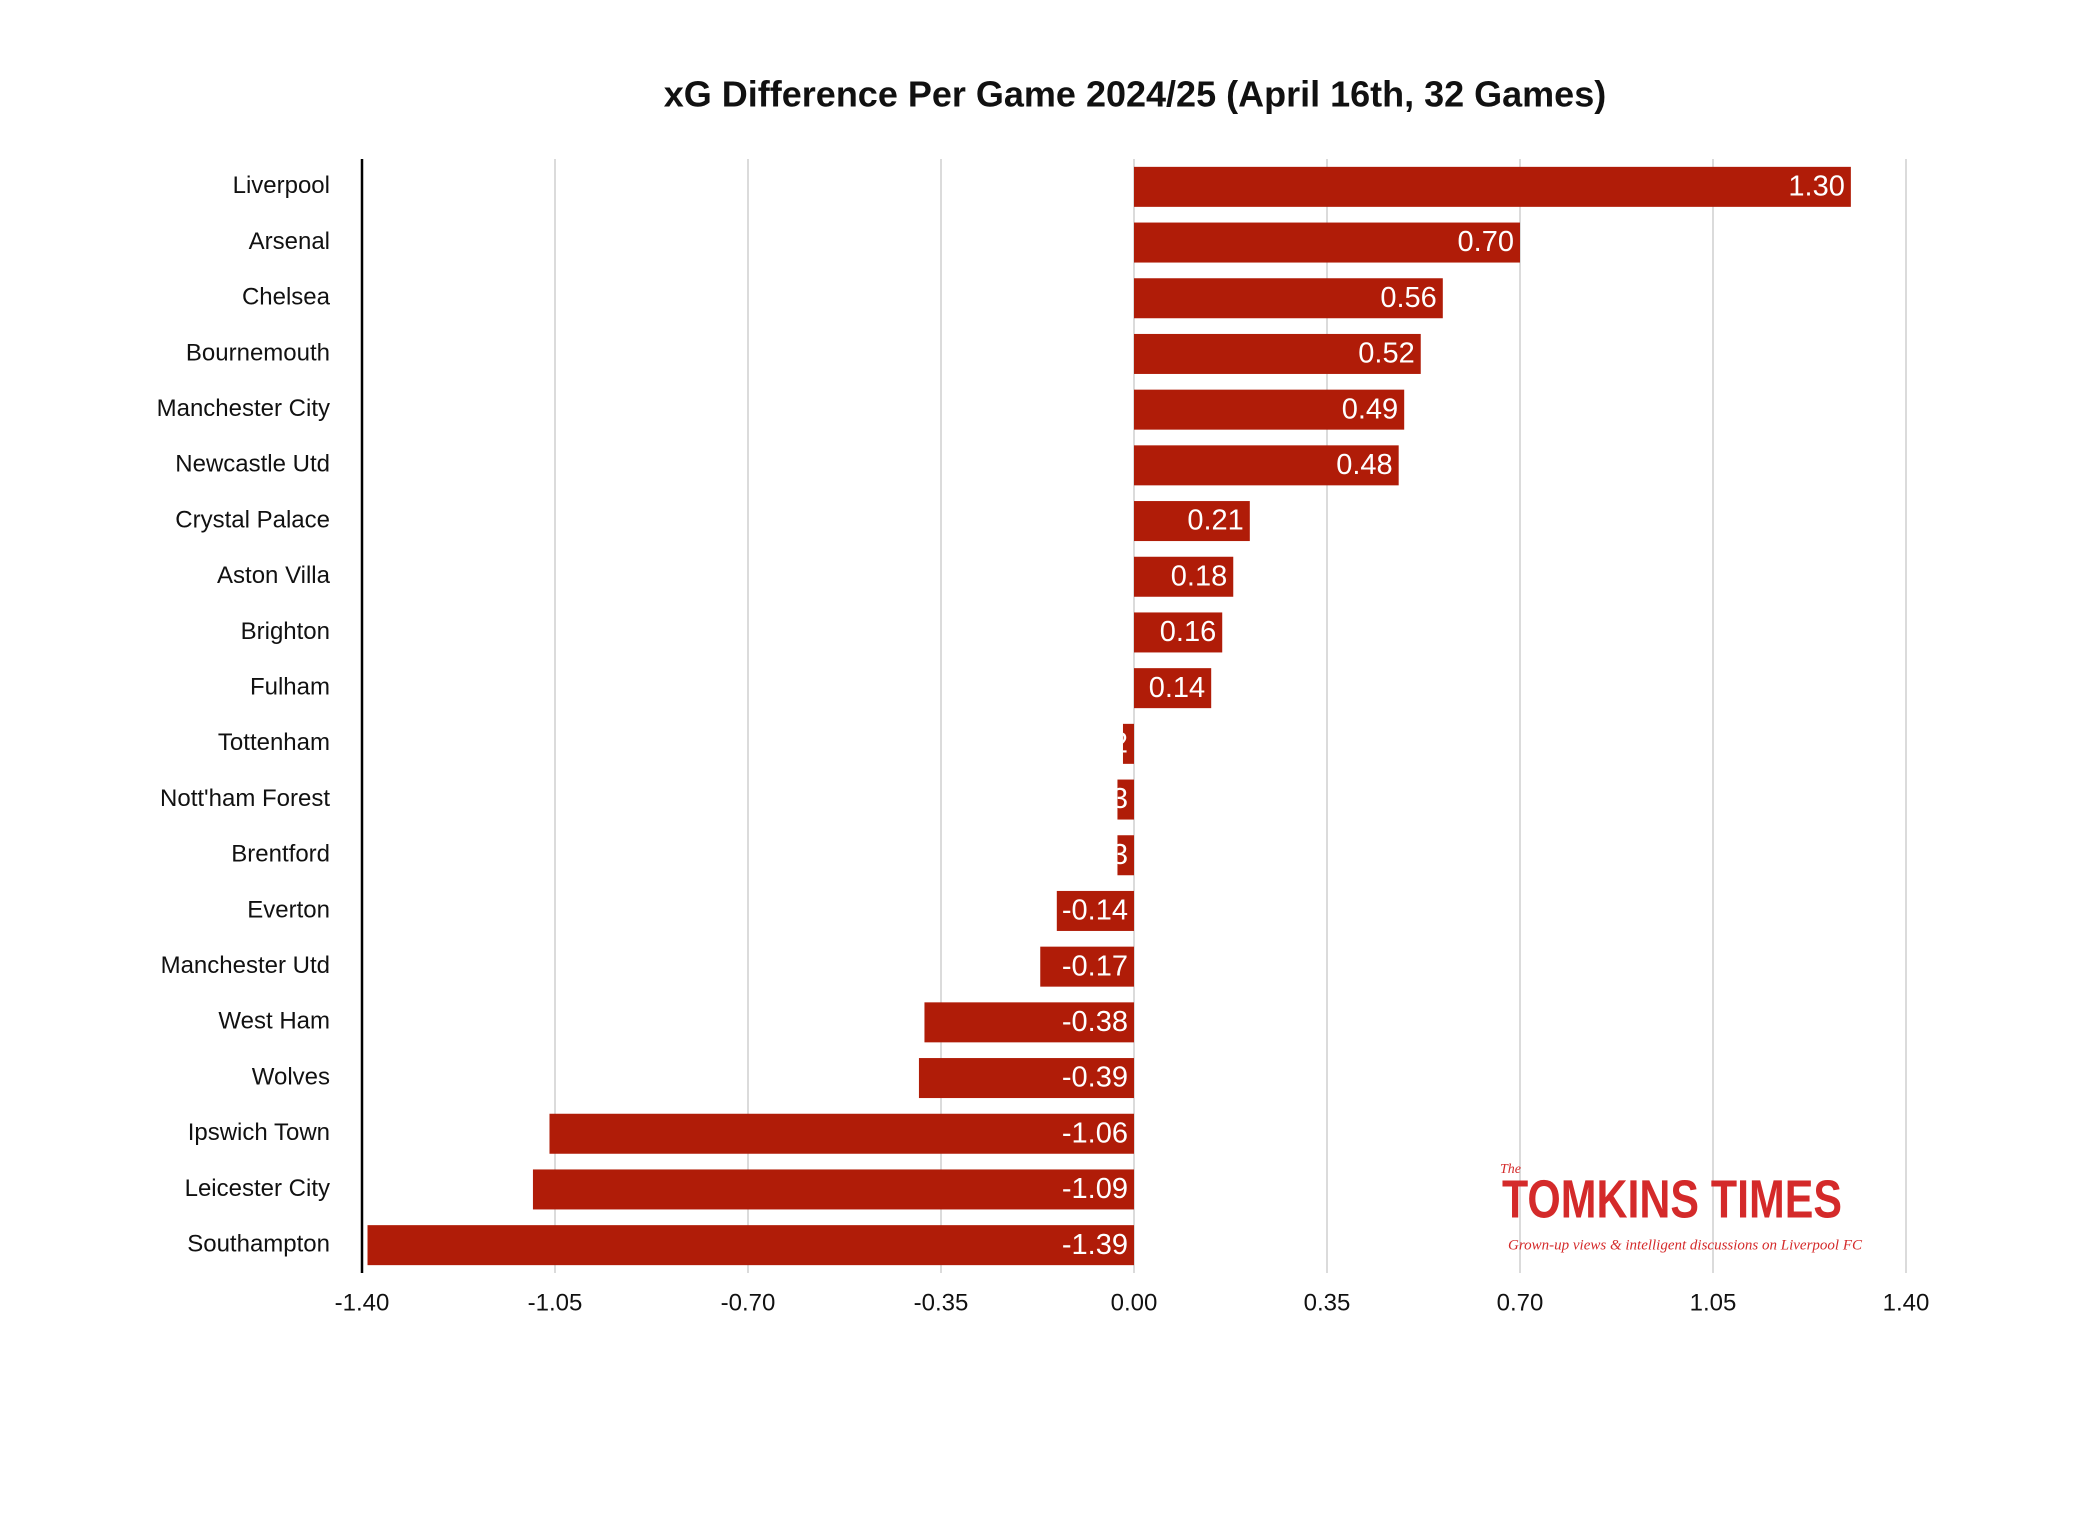 The height and width of the screenshot is (1526, 2088). I want to click on data-label: 0.48, so click(1364, 465).